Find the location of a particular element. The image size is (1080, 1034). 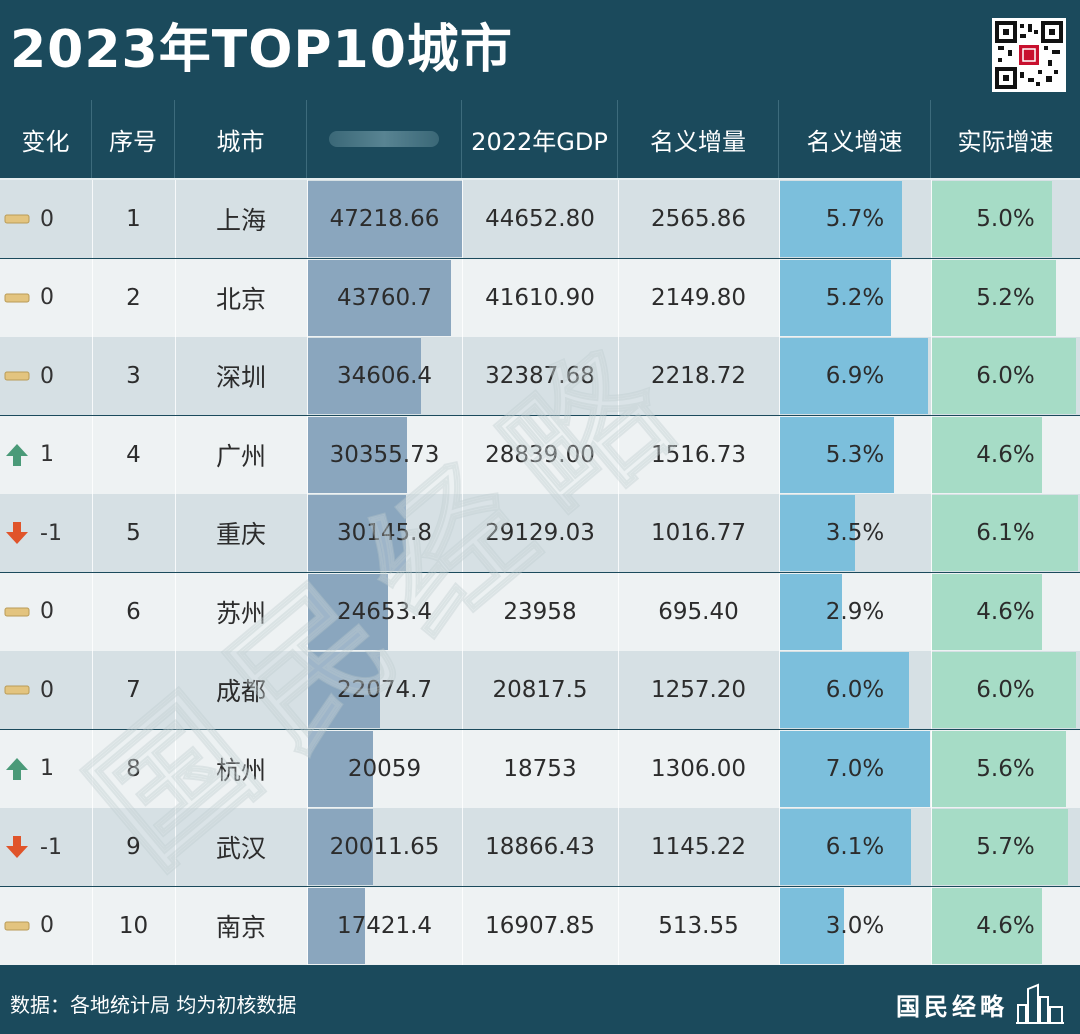

real-growth-cell: 6.1% is located at coordinates (1005, 533).